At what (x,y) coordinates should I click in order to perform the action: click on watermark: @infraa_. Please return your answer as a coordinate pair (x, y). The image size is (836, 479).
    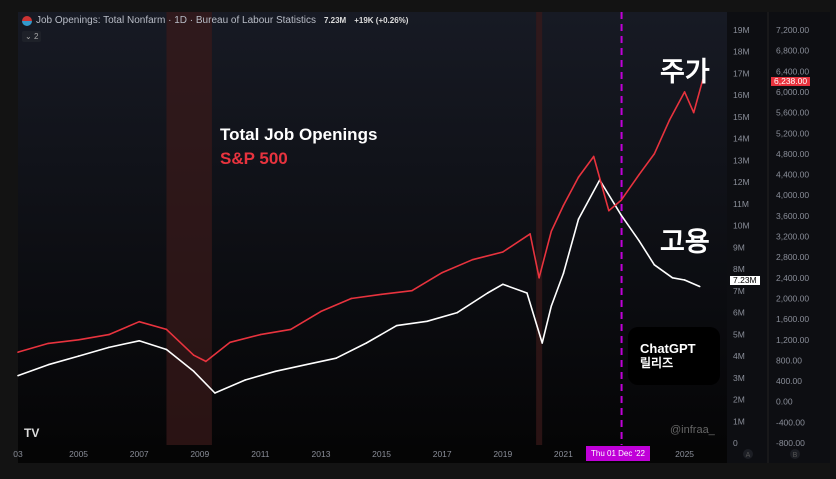
    Looking at the image, I should click on (692, 430).